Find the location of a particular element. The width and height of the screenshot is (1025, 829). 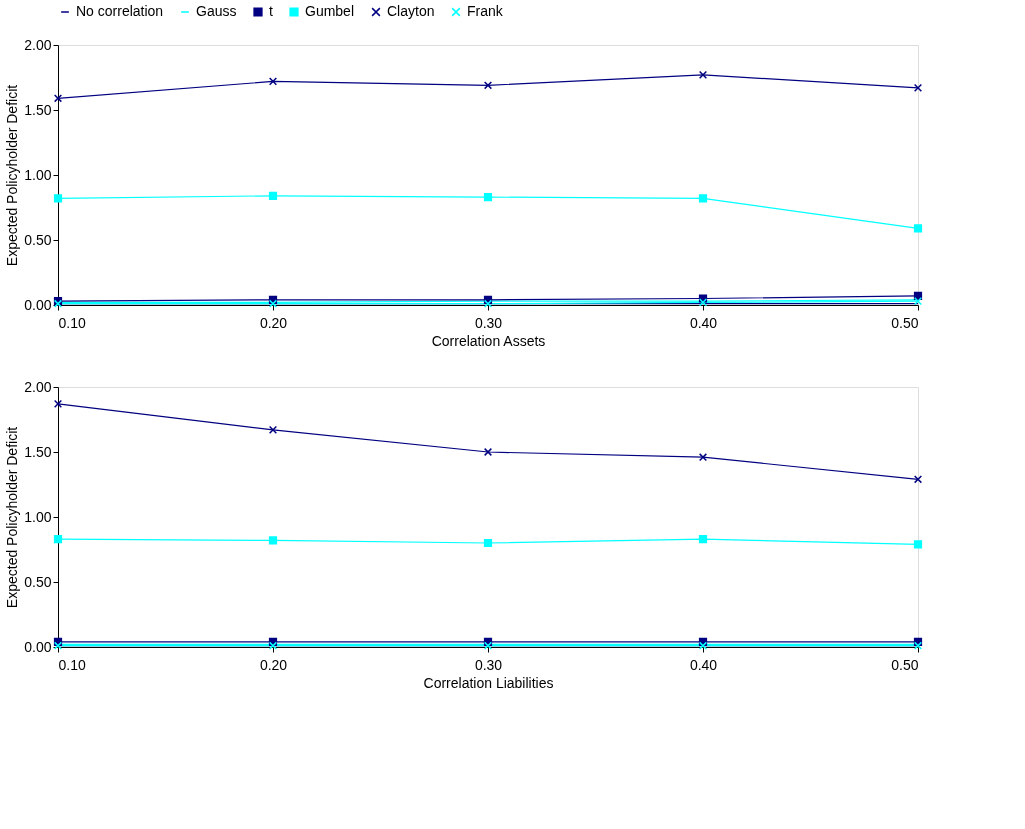

legend-label: Gauss is located at coordinates (216, 11).